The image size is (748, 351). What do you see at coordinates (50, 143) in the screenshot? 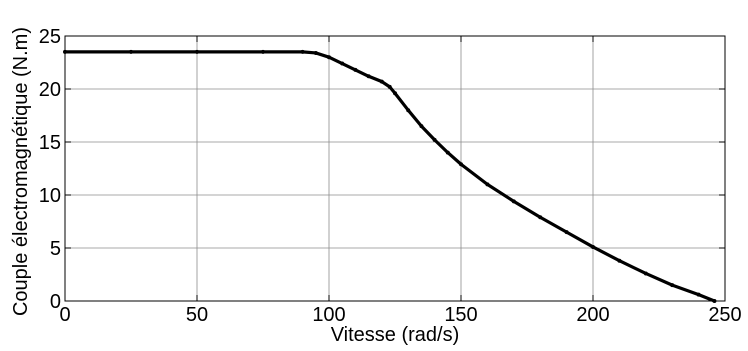
I see `y-tick-label: 15` at bounding box center [50, 143].